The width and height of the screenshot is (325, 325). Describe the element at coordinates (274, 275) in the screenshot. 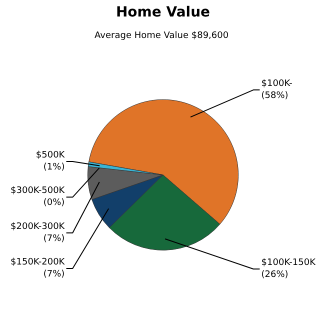

I see `data-label: (26%)` at that location.